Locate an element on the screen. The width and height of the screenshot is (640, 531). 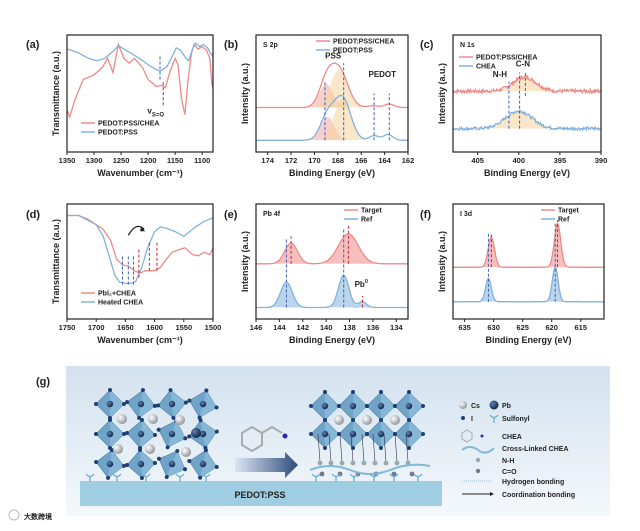
chea-molecule-icon is located at coordinates (467, 436).